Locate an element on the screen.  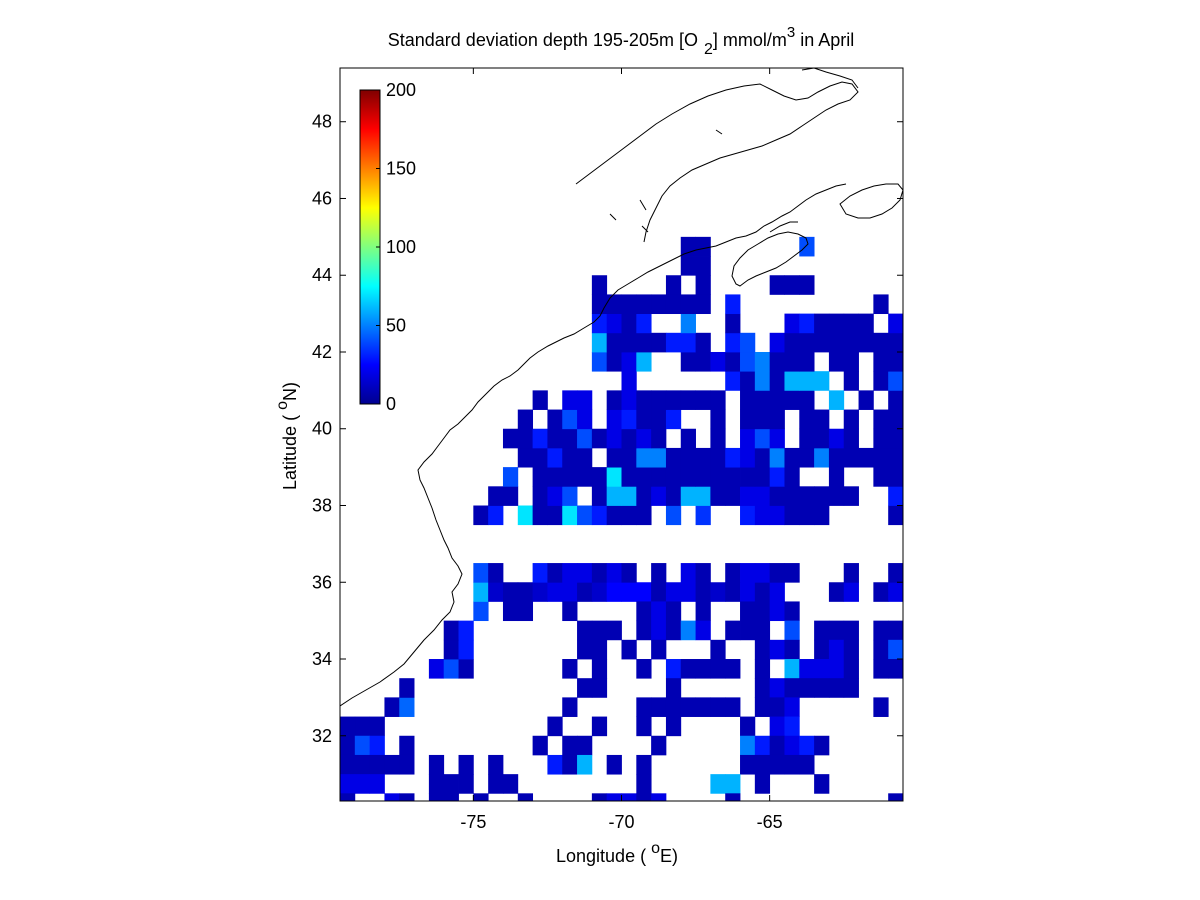
y-tick-label: 48 is located at coordinates (322, 122).